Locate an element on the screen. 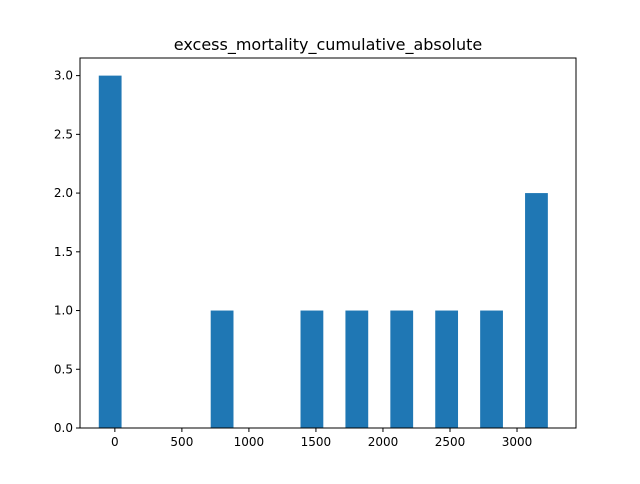  y-tick-label-1: 0.5 is located at coordinates (63, 369).